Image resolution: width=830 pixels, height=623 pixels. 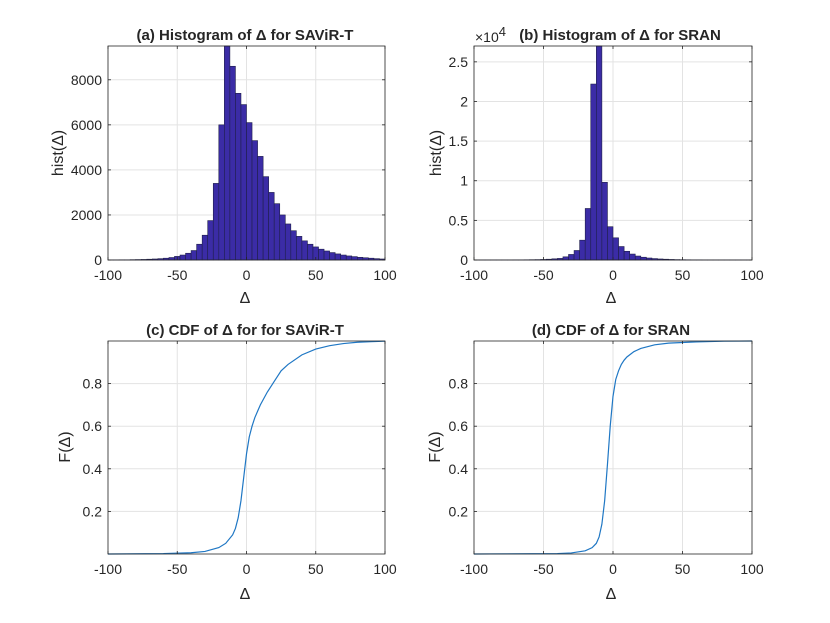 I want to click on x-axis-label-d: Δ, so click(x=611, y=594).